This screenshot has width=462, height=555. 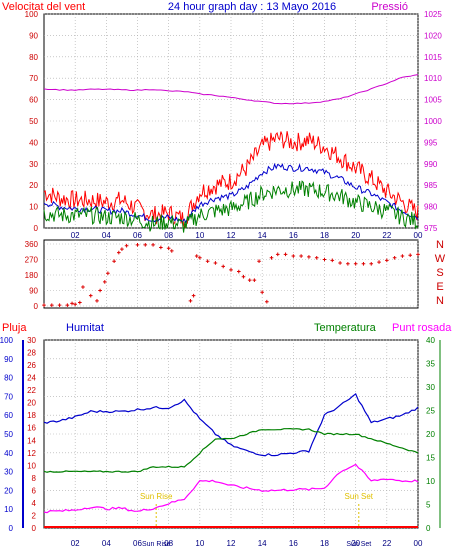 What do you see at coordinates (433, 100) in the screenshot?
I see `pressure-y-tick: 1005` at bounding box center [433, 100].